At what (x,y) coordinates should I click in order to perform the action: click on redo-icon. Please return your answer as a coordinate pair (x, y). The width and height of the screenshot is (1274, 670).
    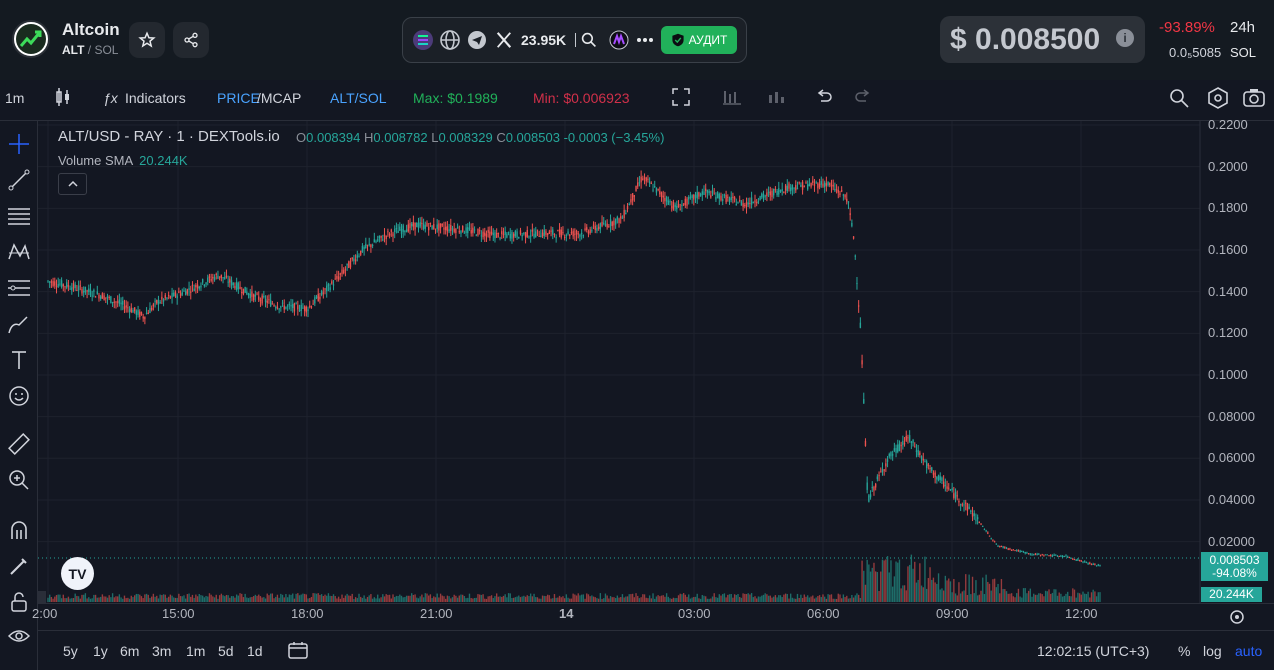
    Looking at the image, I should click on (863, 98).